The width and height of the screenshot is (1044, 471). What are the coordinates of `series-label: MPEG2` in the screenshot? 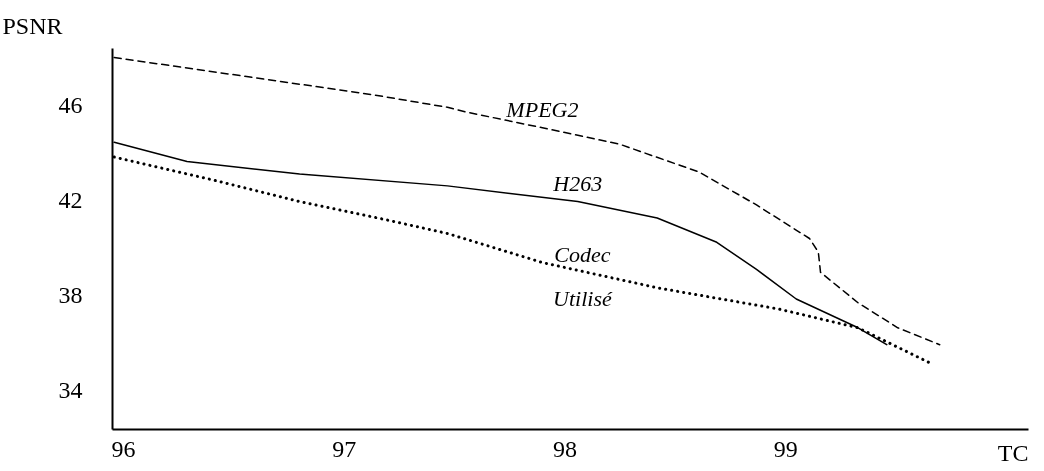 It's located at (542, 109).